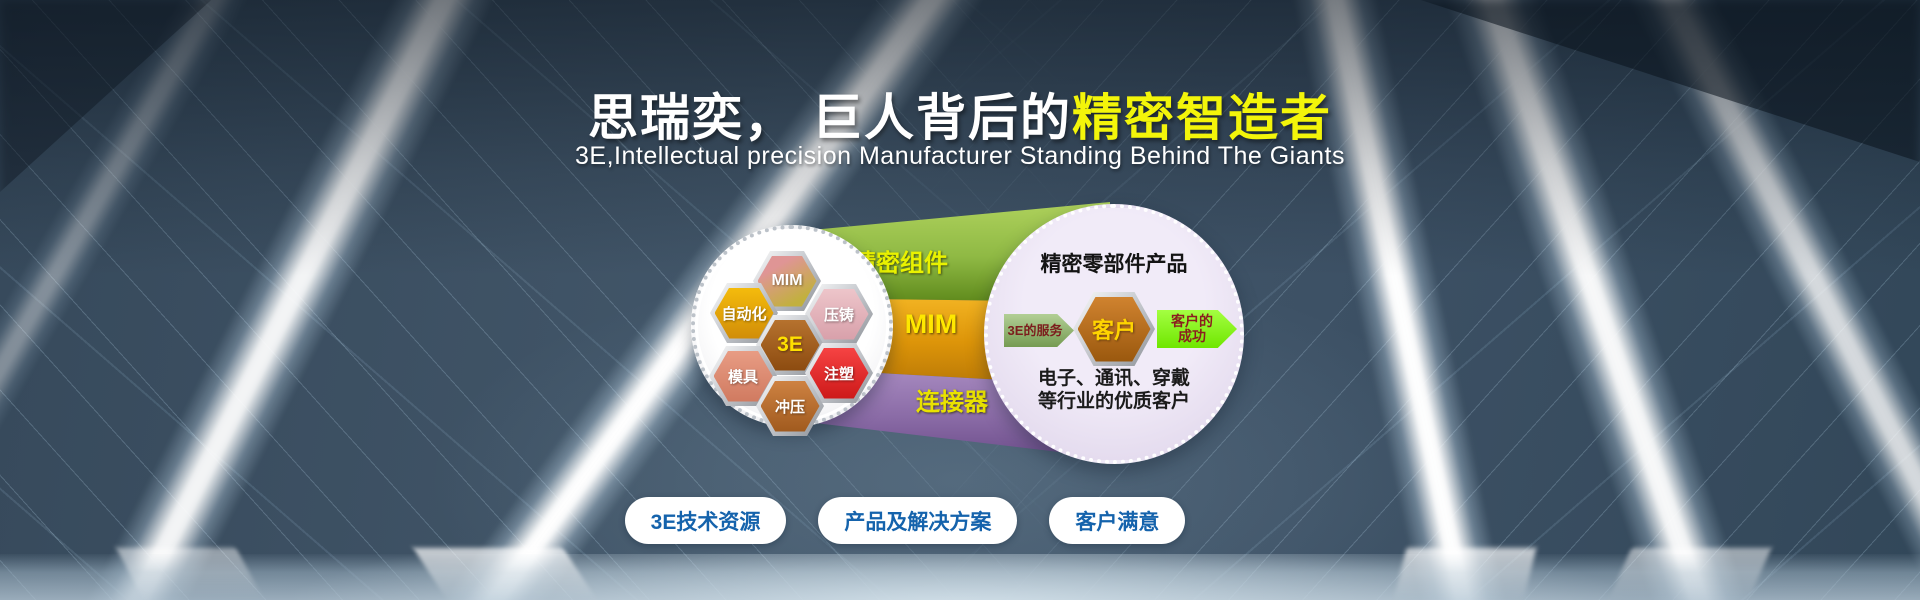 The height and width of the screenshot is (600, 1920). What do you see at coordinates (790, 406) in the screenshot?
I see `hexagon-label: 冲压` at bounding box center [790, 406].